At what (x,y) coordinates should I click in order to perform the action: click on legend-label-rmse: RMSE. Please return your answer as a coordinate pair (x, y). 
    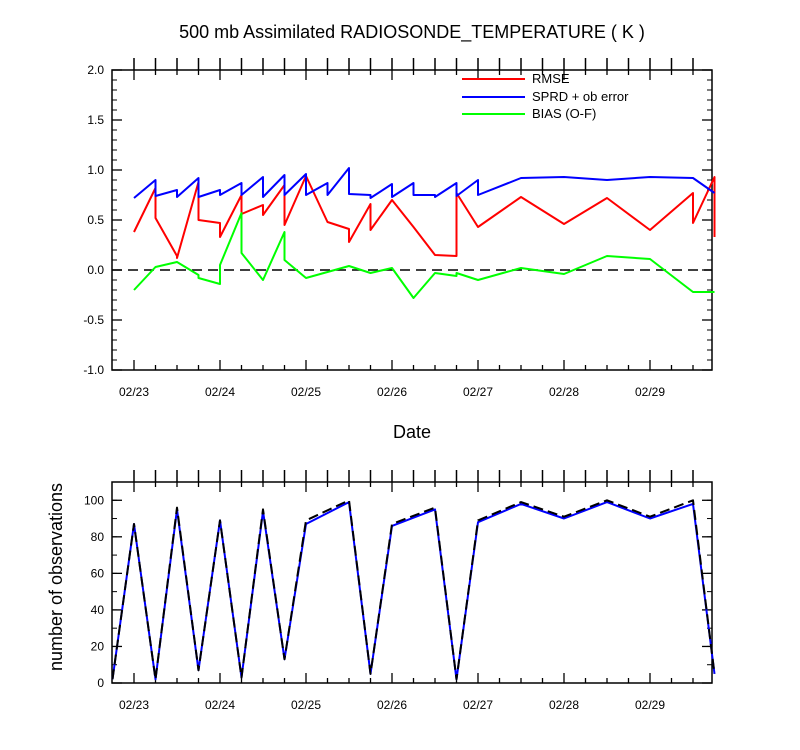
    Looking at the image, I should click on (551, 78).